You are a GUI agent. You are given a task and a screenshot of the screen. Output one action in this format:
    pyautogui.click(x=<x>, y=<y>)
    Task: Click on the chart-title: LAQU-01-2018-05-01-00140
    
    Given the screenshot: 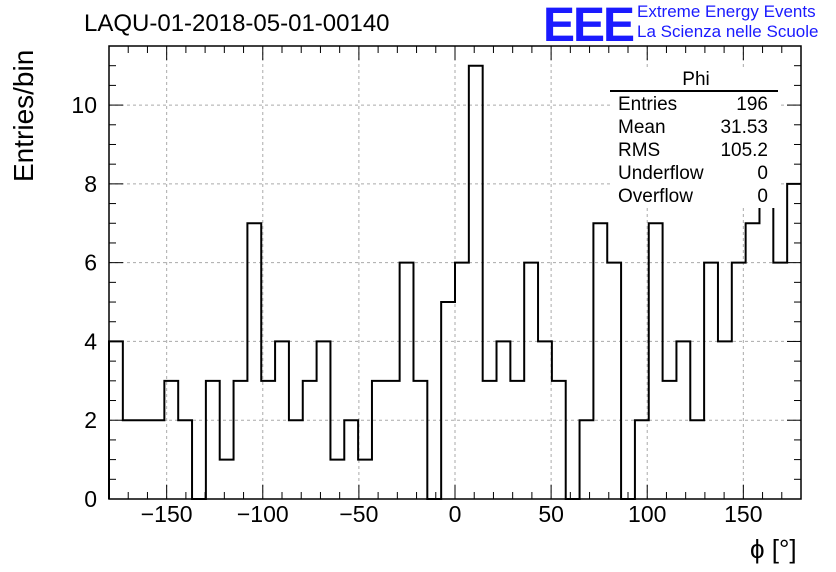 What is the action you would take?
    pyautogui.click(x=237, y=23)
    